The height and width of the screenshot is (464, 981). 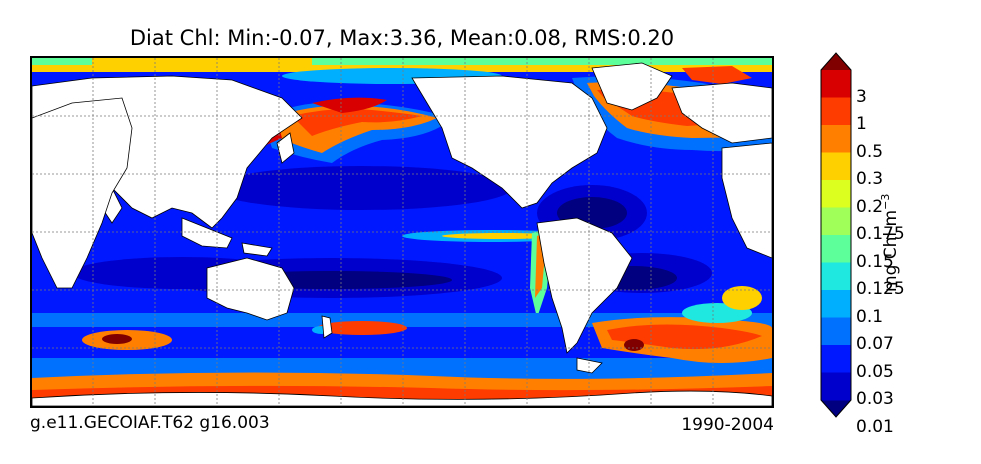 I want to click on colorbar-segment-0.15-0.175, so click(x=836, y=221).